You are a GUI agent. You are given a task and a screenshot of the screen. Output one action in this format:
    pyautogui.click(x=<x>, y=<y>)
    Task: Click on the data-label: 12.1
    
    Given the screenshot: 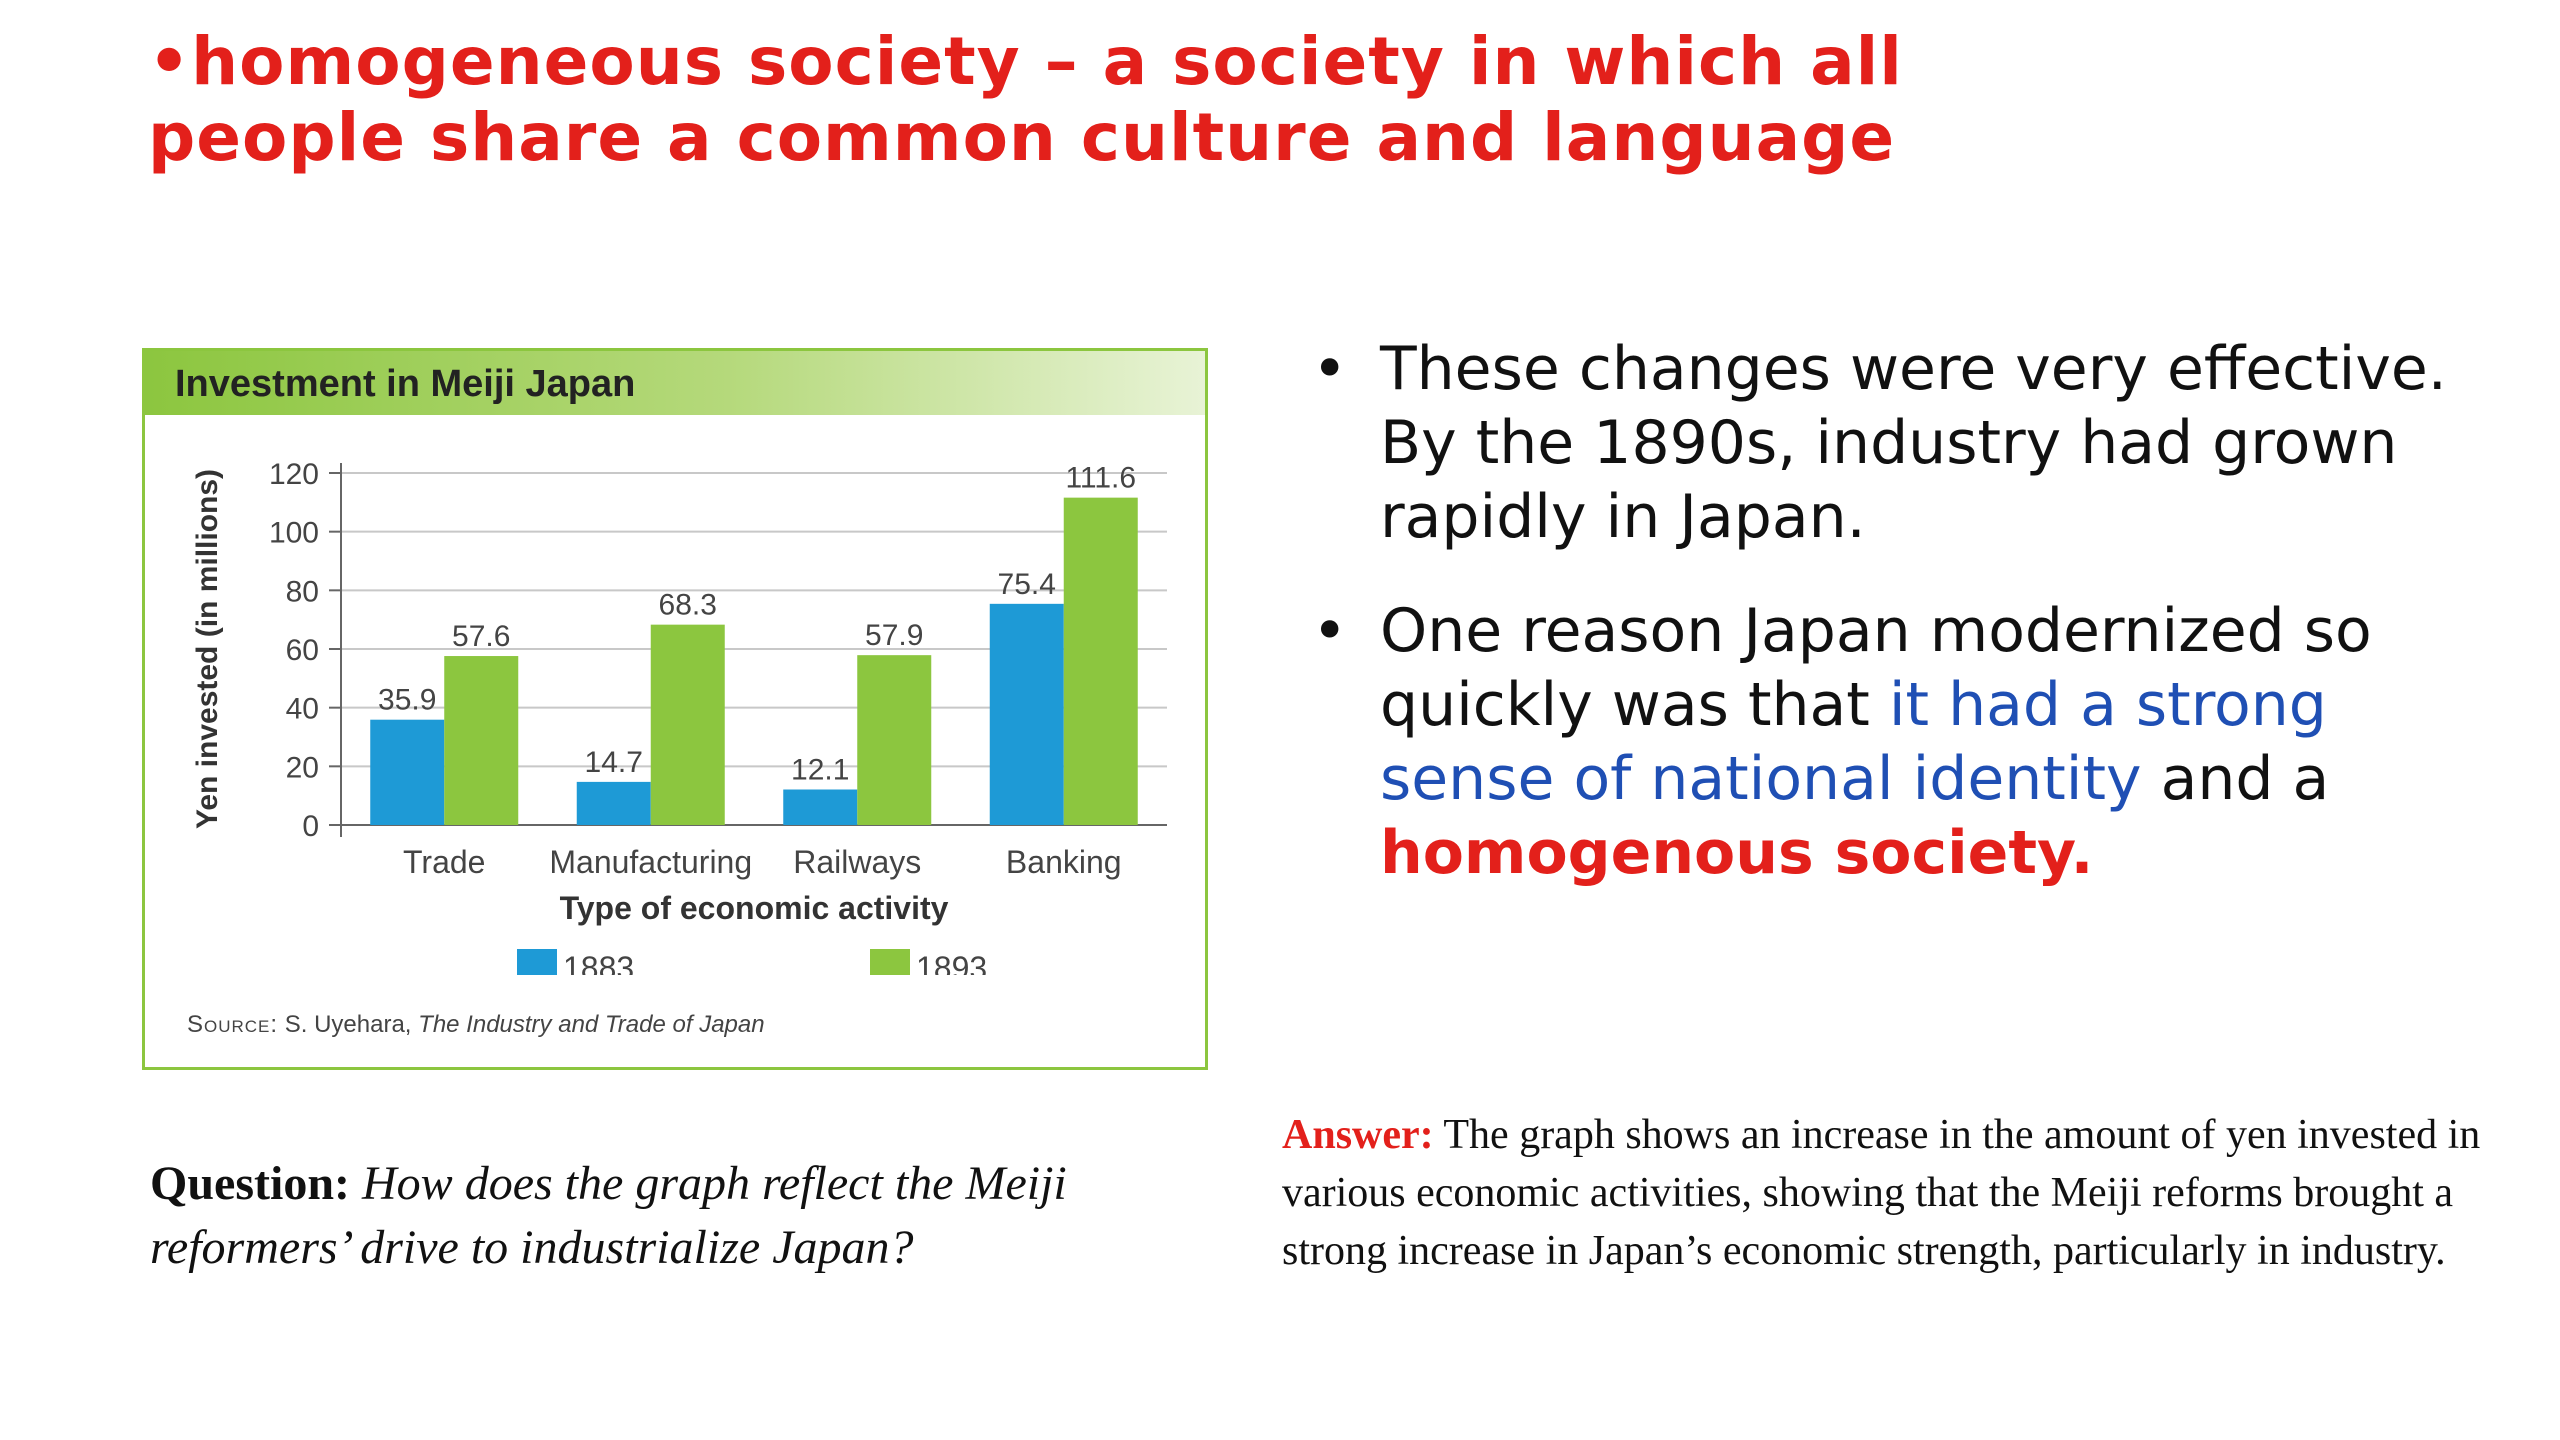 What is the action you would take?
    pyautogui.click(x=820, y=770)
    